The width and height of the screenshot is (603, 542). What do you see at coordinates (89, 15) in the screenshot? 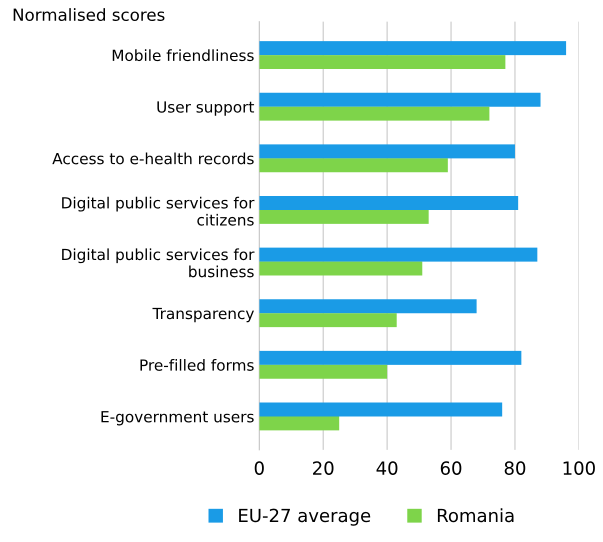
I see `text: Normalised scores` at bounding box center [89, 15].